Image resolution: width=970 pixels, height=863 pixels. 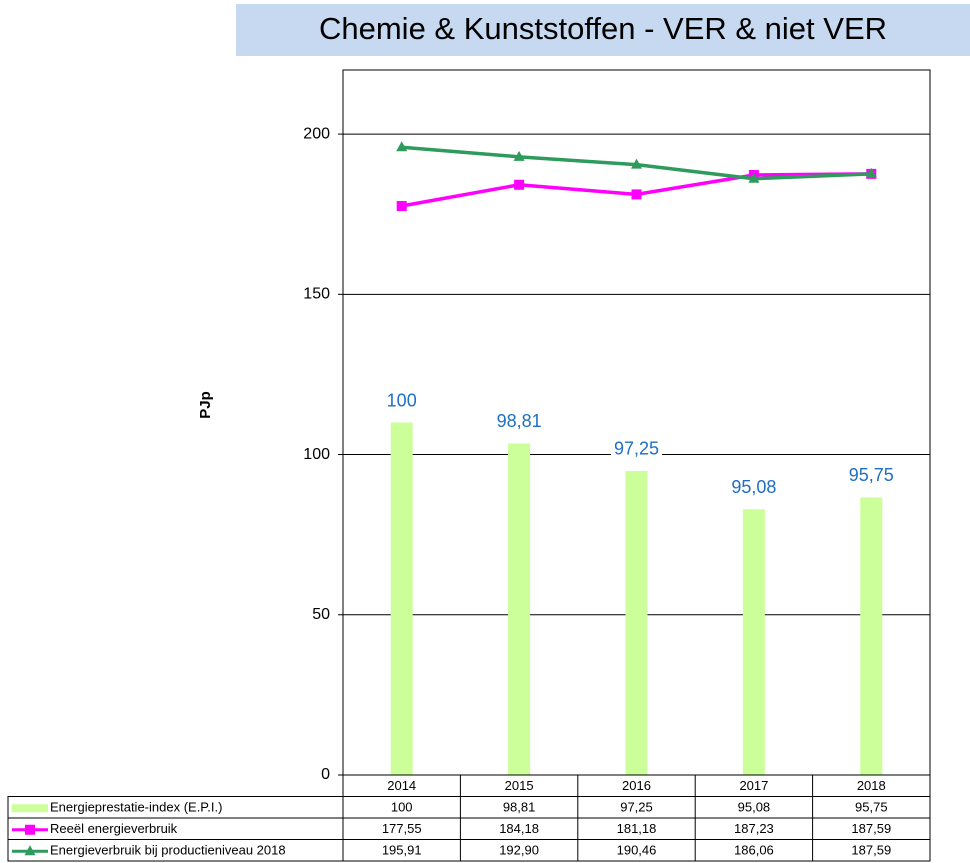 I want to click on y-tick-label: 100, so click(x=316, y=454).